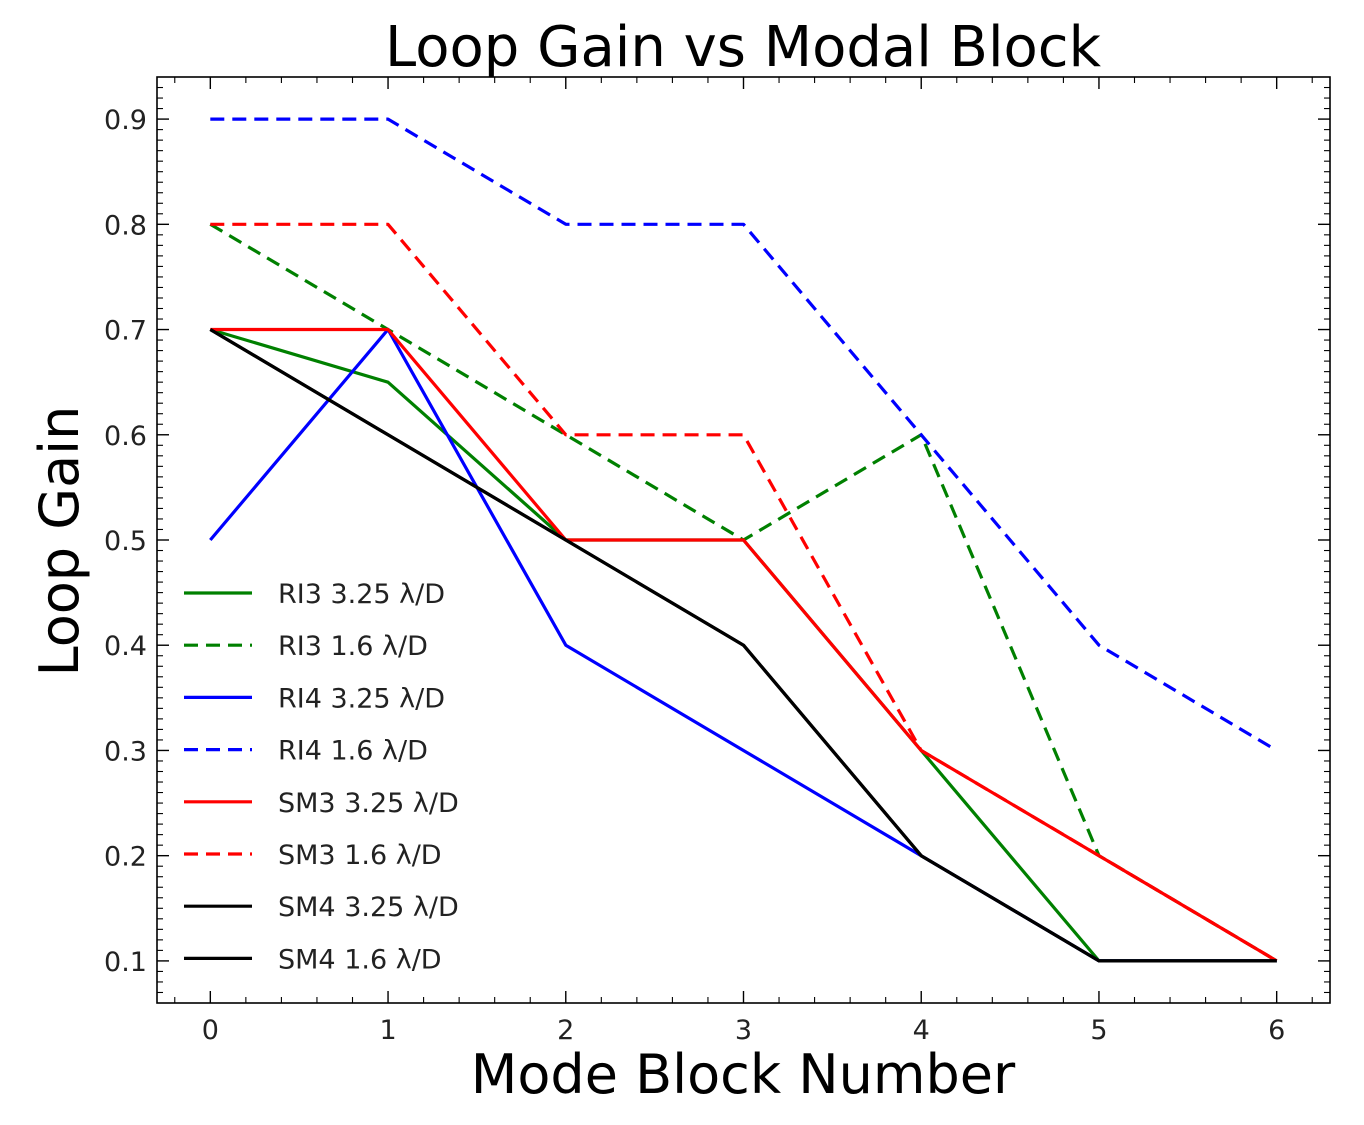 The width and height of the screenshot is (1364, 1125). What do you see at coordinates (360, 855) in the screenshot?
I see `legend-label: SM3 1.6 λ/D` at bounding box center [360, 855].